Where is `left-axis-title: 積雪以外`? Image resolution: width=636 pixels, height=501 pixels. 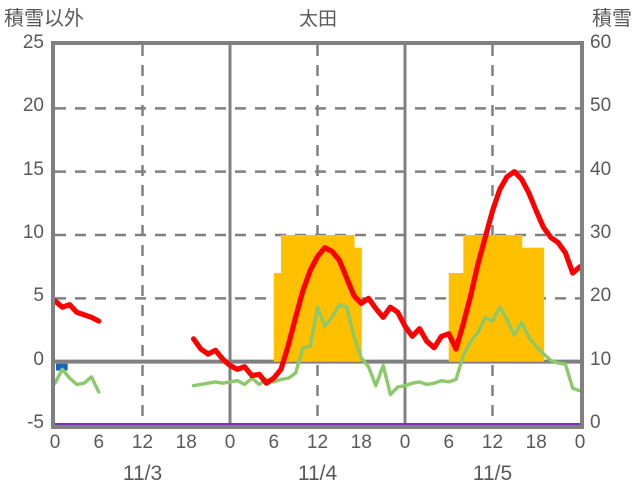
left-axis-title: 積雪以外 is located at coordinates (44, 19).